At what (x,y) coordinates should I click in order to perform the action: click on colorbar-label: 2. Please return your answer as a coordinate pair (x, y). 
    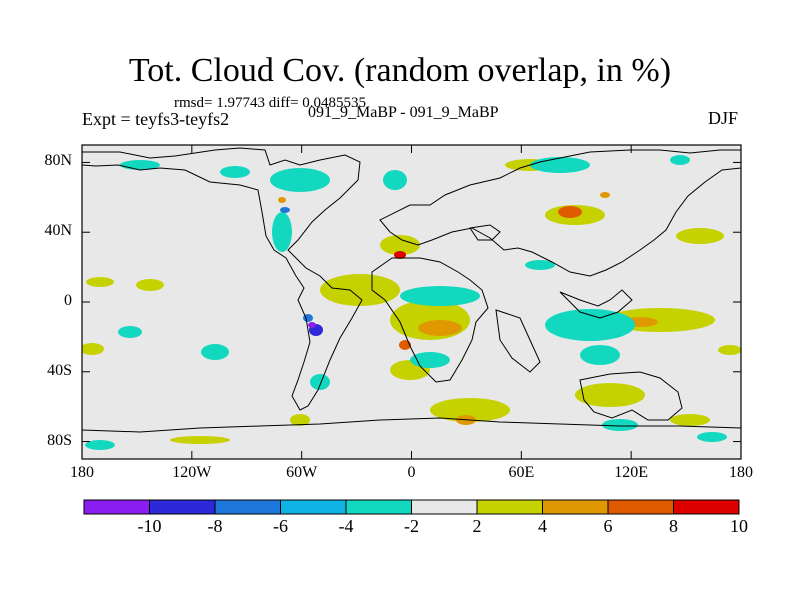
    Looking at the image, I should click on (477, 526).